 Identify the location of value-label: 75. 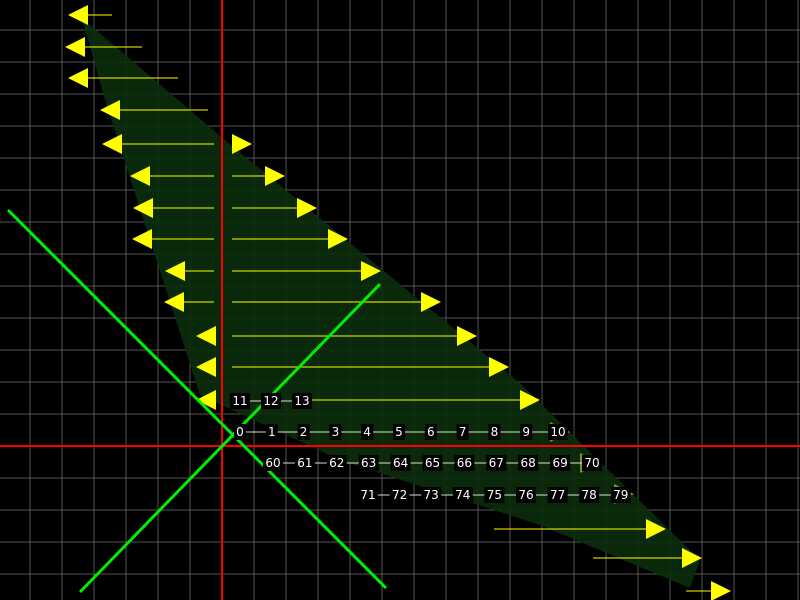
(494, 495).